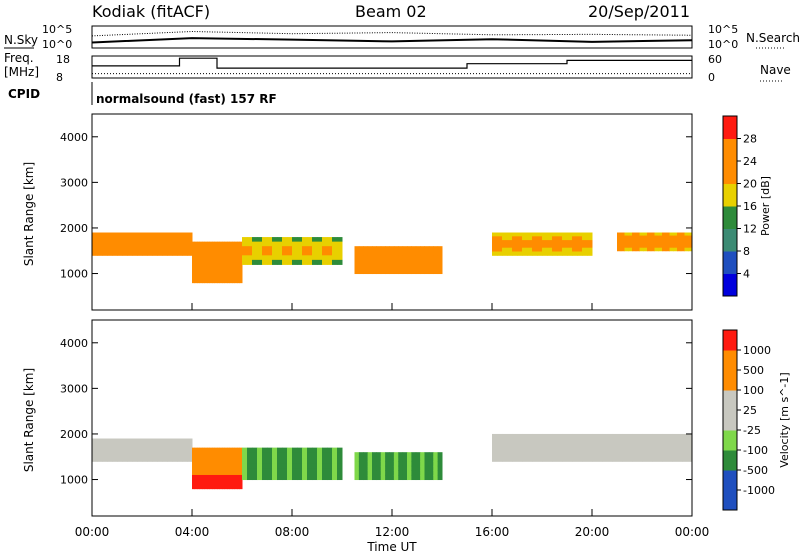 This screenshot has height=558, width=800. Describe the element at coordinates (750, 184) in the screenshot. I see `colorbar-tick-label: 20` at that location.